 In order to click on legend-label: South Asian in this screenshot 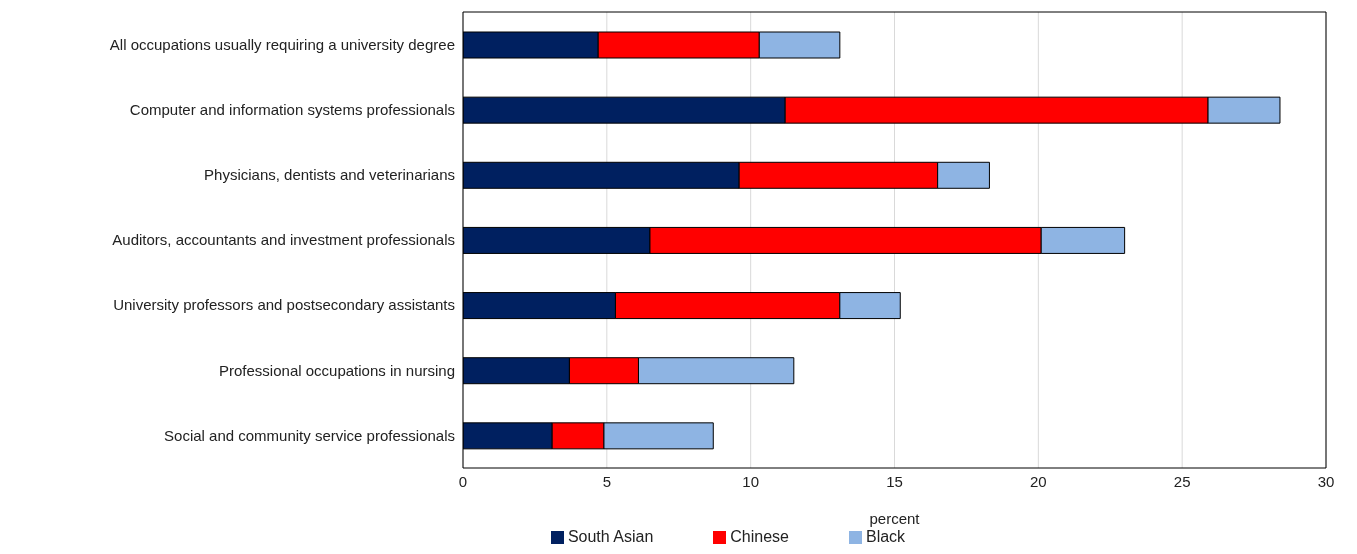, I will do `click(610, 536)`.